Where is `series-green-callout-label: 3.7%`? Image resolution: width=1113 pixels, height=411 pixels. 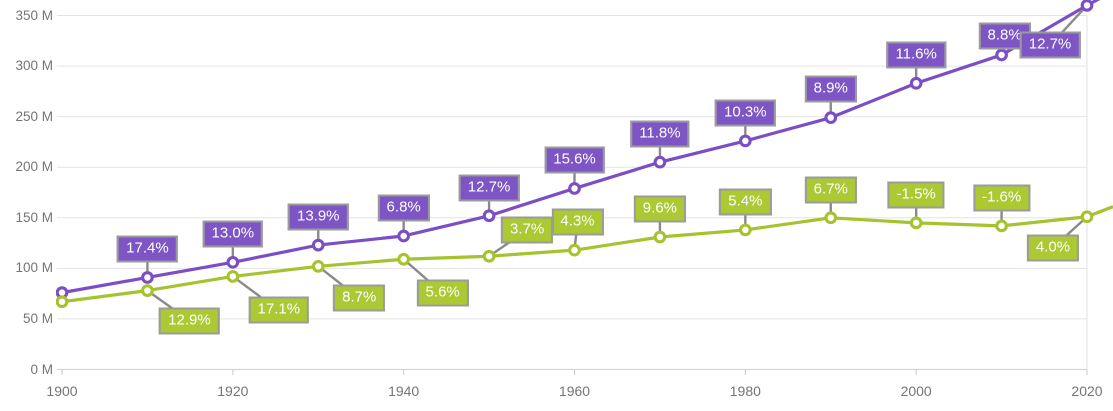 series-green-callout-label: 3.7% is located at coordinates (527, 230).